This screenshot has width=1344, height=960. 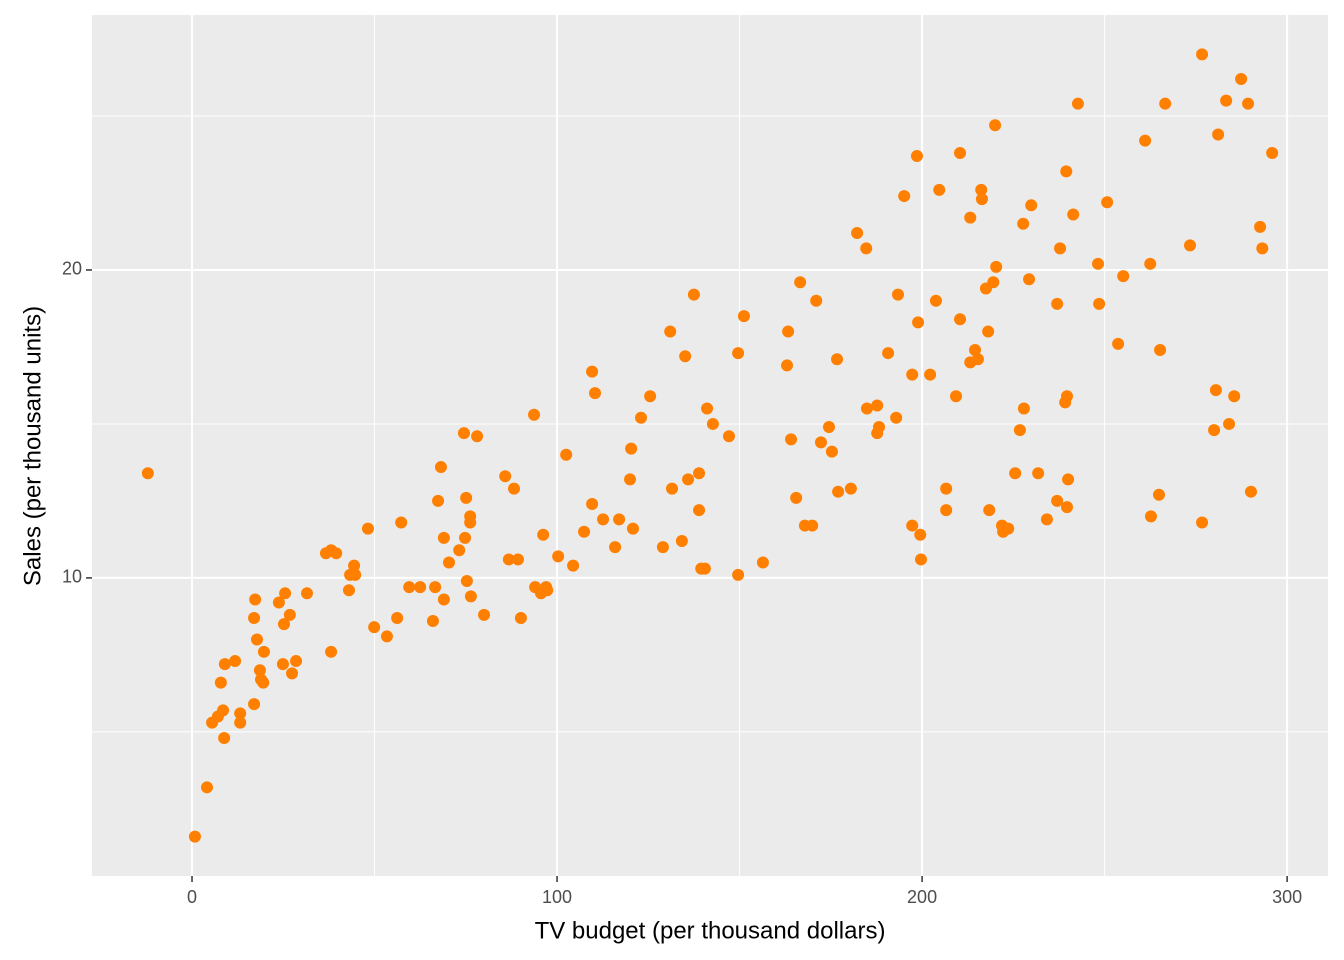 I want to click on x-tick-label: 200, so click(x=922, y=897).